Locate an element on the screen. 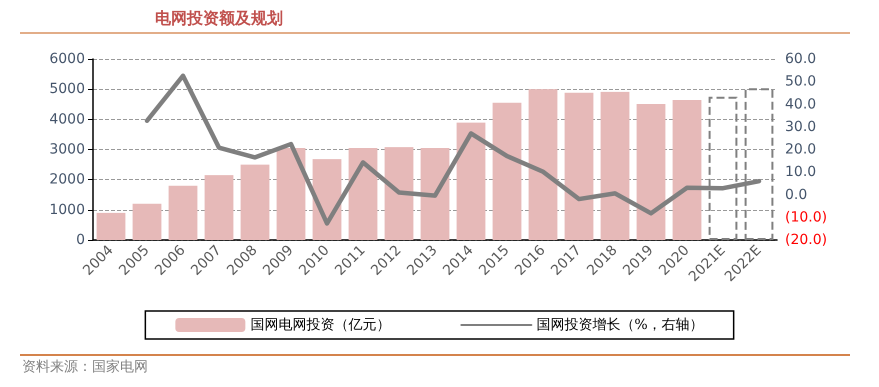  y2-tick-label: 20.0 is located at coordinates (800, 150).